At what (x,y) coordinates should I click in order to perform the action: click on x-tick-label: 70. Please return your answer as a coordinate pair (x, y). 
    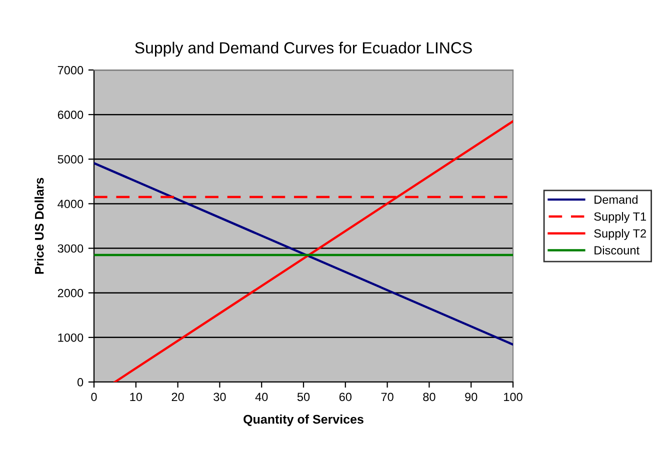
    Looking at the image, I should click on (387, 397).